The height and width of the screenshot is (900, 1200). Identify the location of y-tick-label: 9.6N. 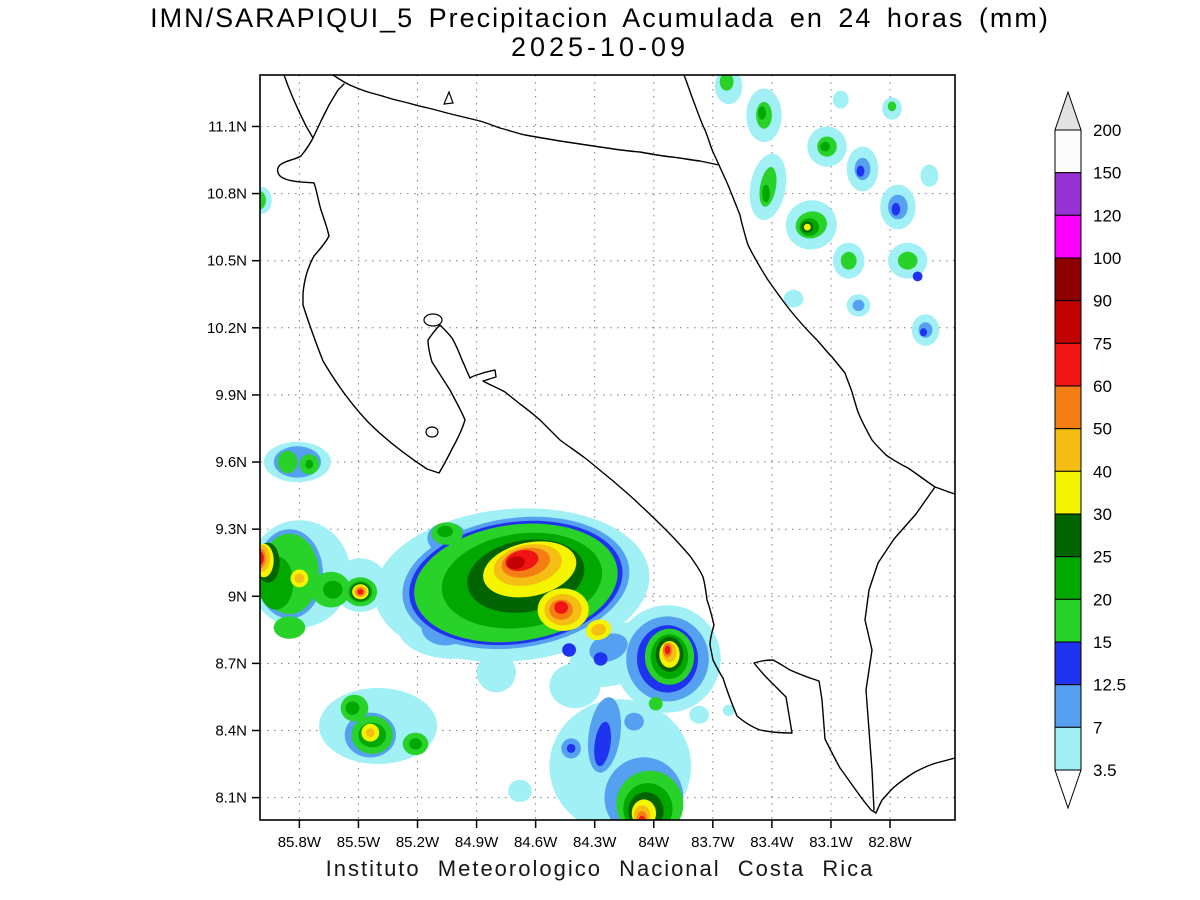
(231, 462).